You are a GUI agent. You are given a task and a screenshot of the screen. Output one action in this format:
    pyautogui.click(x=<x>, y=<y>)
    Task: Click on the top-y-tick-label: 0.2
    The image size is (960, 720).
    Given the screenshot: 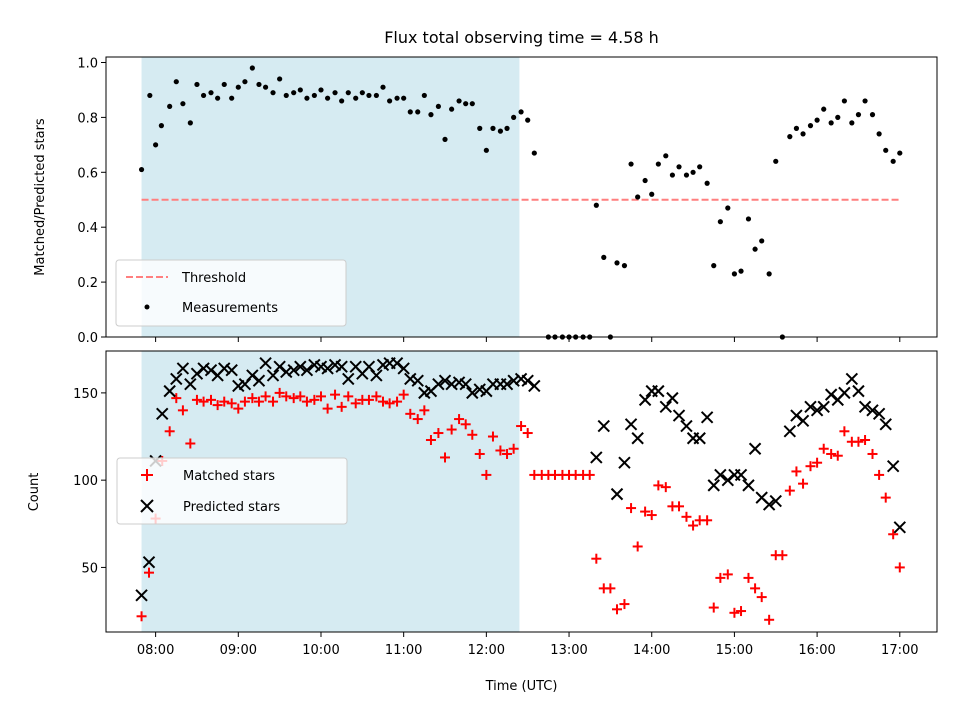 What is the action you would take?
    pyautogui.click(x=87, y=283)
    